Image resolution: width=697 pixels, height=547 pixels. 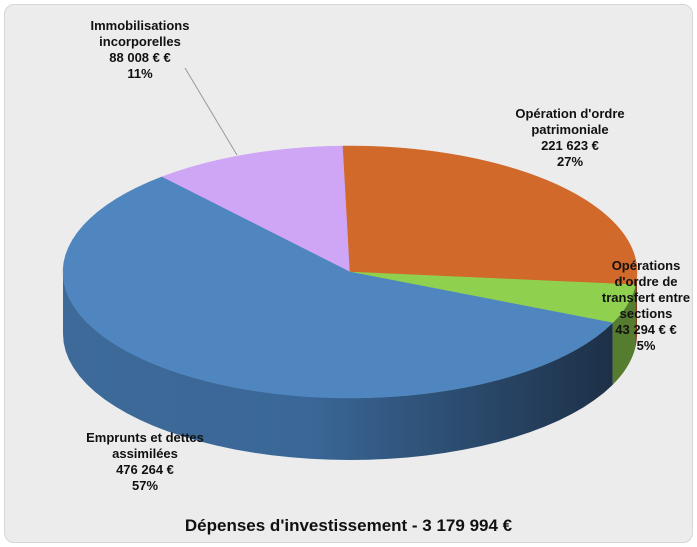 I want to click on amount-label: 43 294 € €, so click(x=646, y=329).